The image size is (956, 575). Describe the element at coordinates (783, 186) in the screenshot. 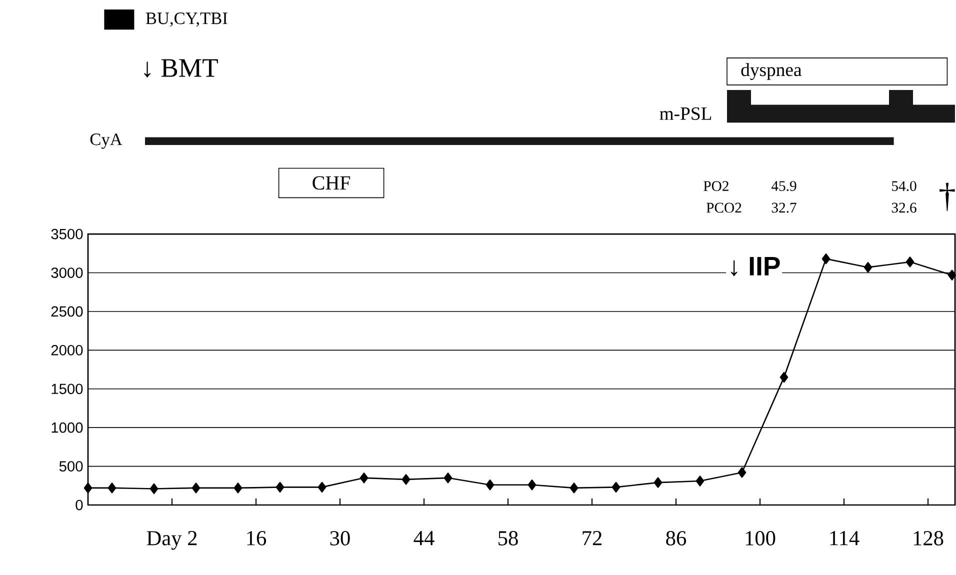

I see `text: 45.9` at that location.